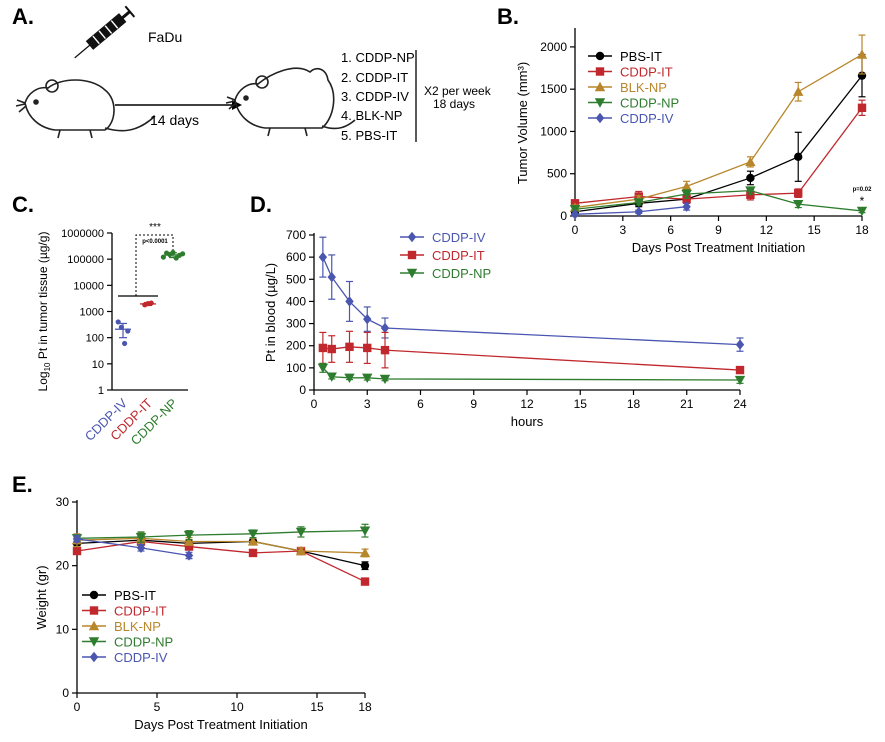 The image size is (885, 742). What do you see at coordinates (553, 131) in the screenshot?
I see `y-tick-label: 1000` at bounding box center [553, 131].